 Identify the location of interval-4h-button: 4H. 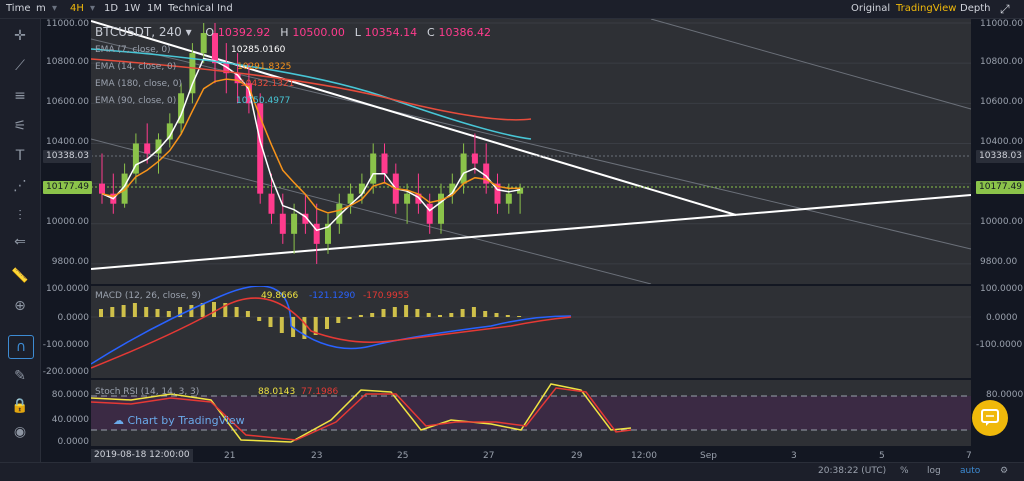
(77, 8).